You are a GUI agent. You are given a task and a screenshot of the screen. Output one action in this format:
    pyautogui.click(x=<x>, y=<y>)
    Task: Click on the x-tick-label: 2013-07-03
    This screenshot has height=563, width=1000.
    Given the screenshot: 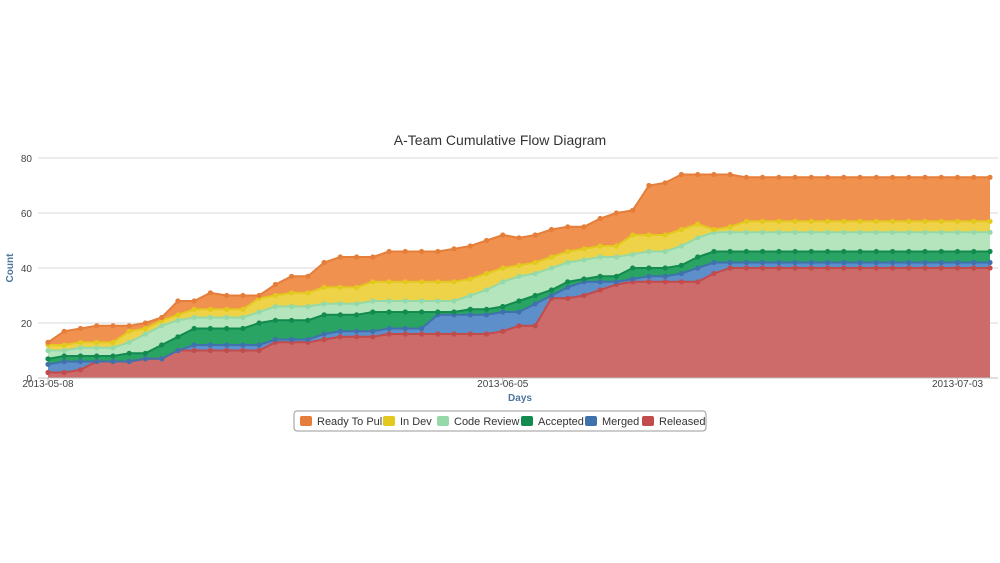 What is the action you would take?
    pyautogui.click(x=958, y=384)
    